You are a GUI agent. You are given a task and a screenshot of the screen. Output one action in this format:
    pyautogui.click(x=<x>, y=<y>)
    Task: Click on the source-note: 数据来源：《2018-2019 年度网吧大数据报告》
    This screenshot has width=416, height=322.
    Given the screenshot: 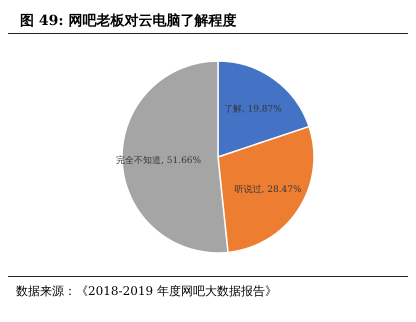 What is the action you would take?
    pyautogui.click(x=147, y=291)
    